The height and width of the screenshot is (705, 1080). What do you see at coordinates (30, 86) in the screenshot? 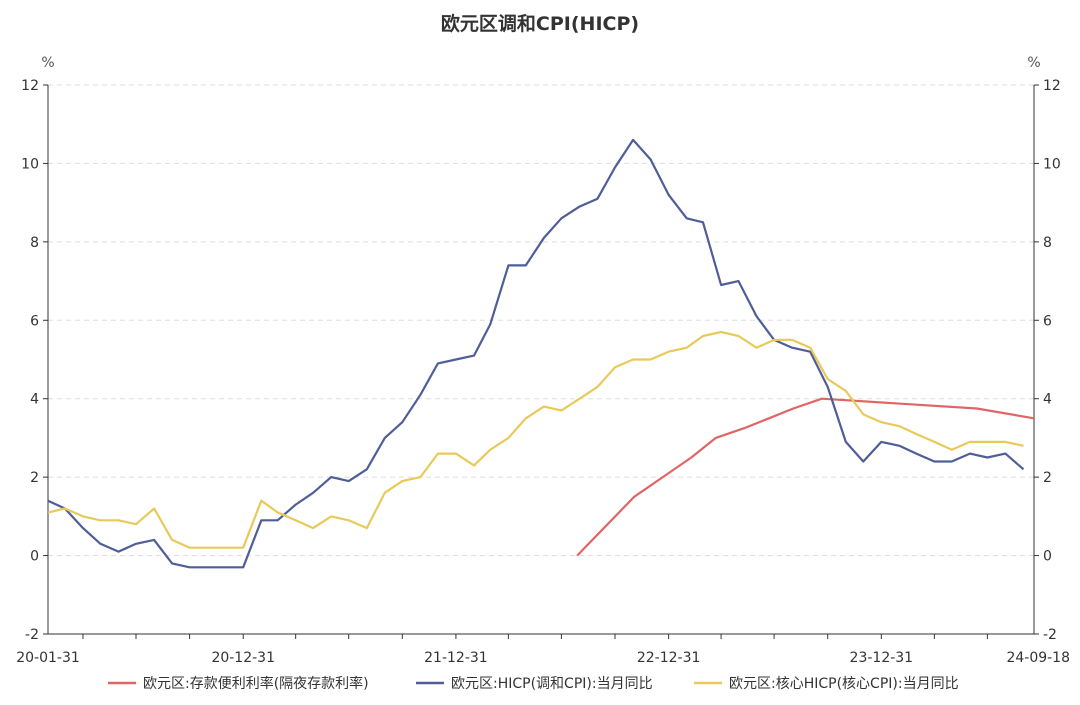
I see `y-tick-label-left: 12` at bounding box center [30, 86].